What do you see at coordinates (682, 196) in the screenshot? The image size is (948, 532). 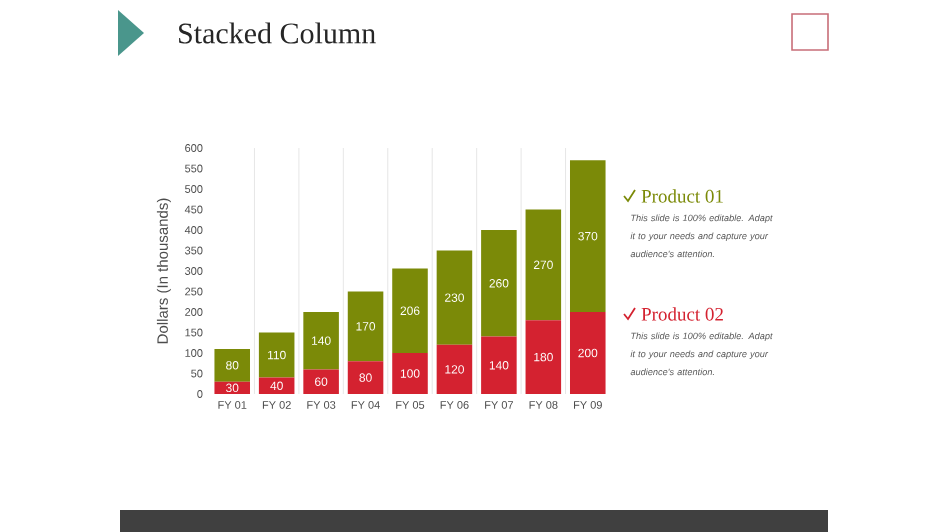 I see `legend-label: Product 01` at bounding box center [682, 196].